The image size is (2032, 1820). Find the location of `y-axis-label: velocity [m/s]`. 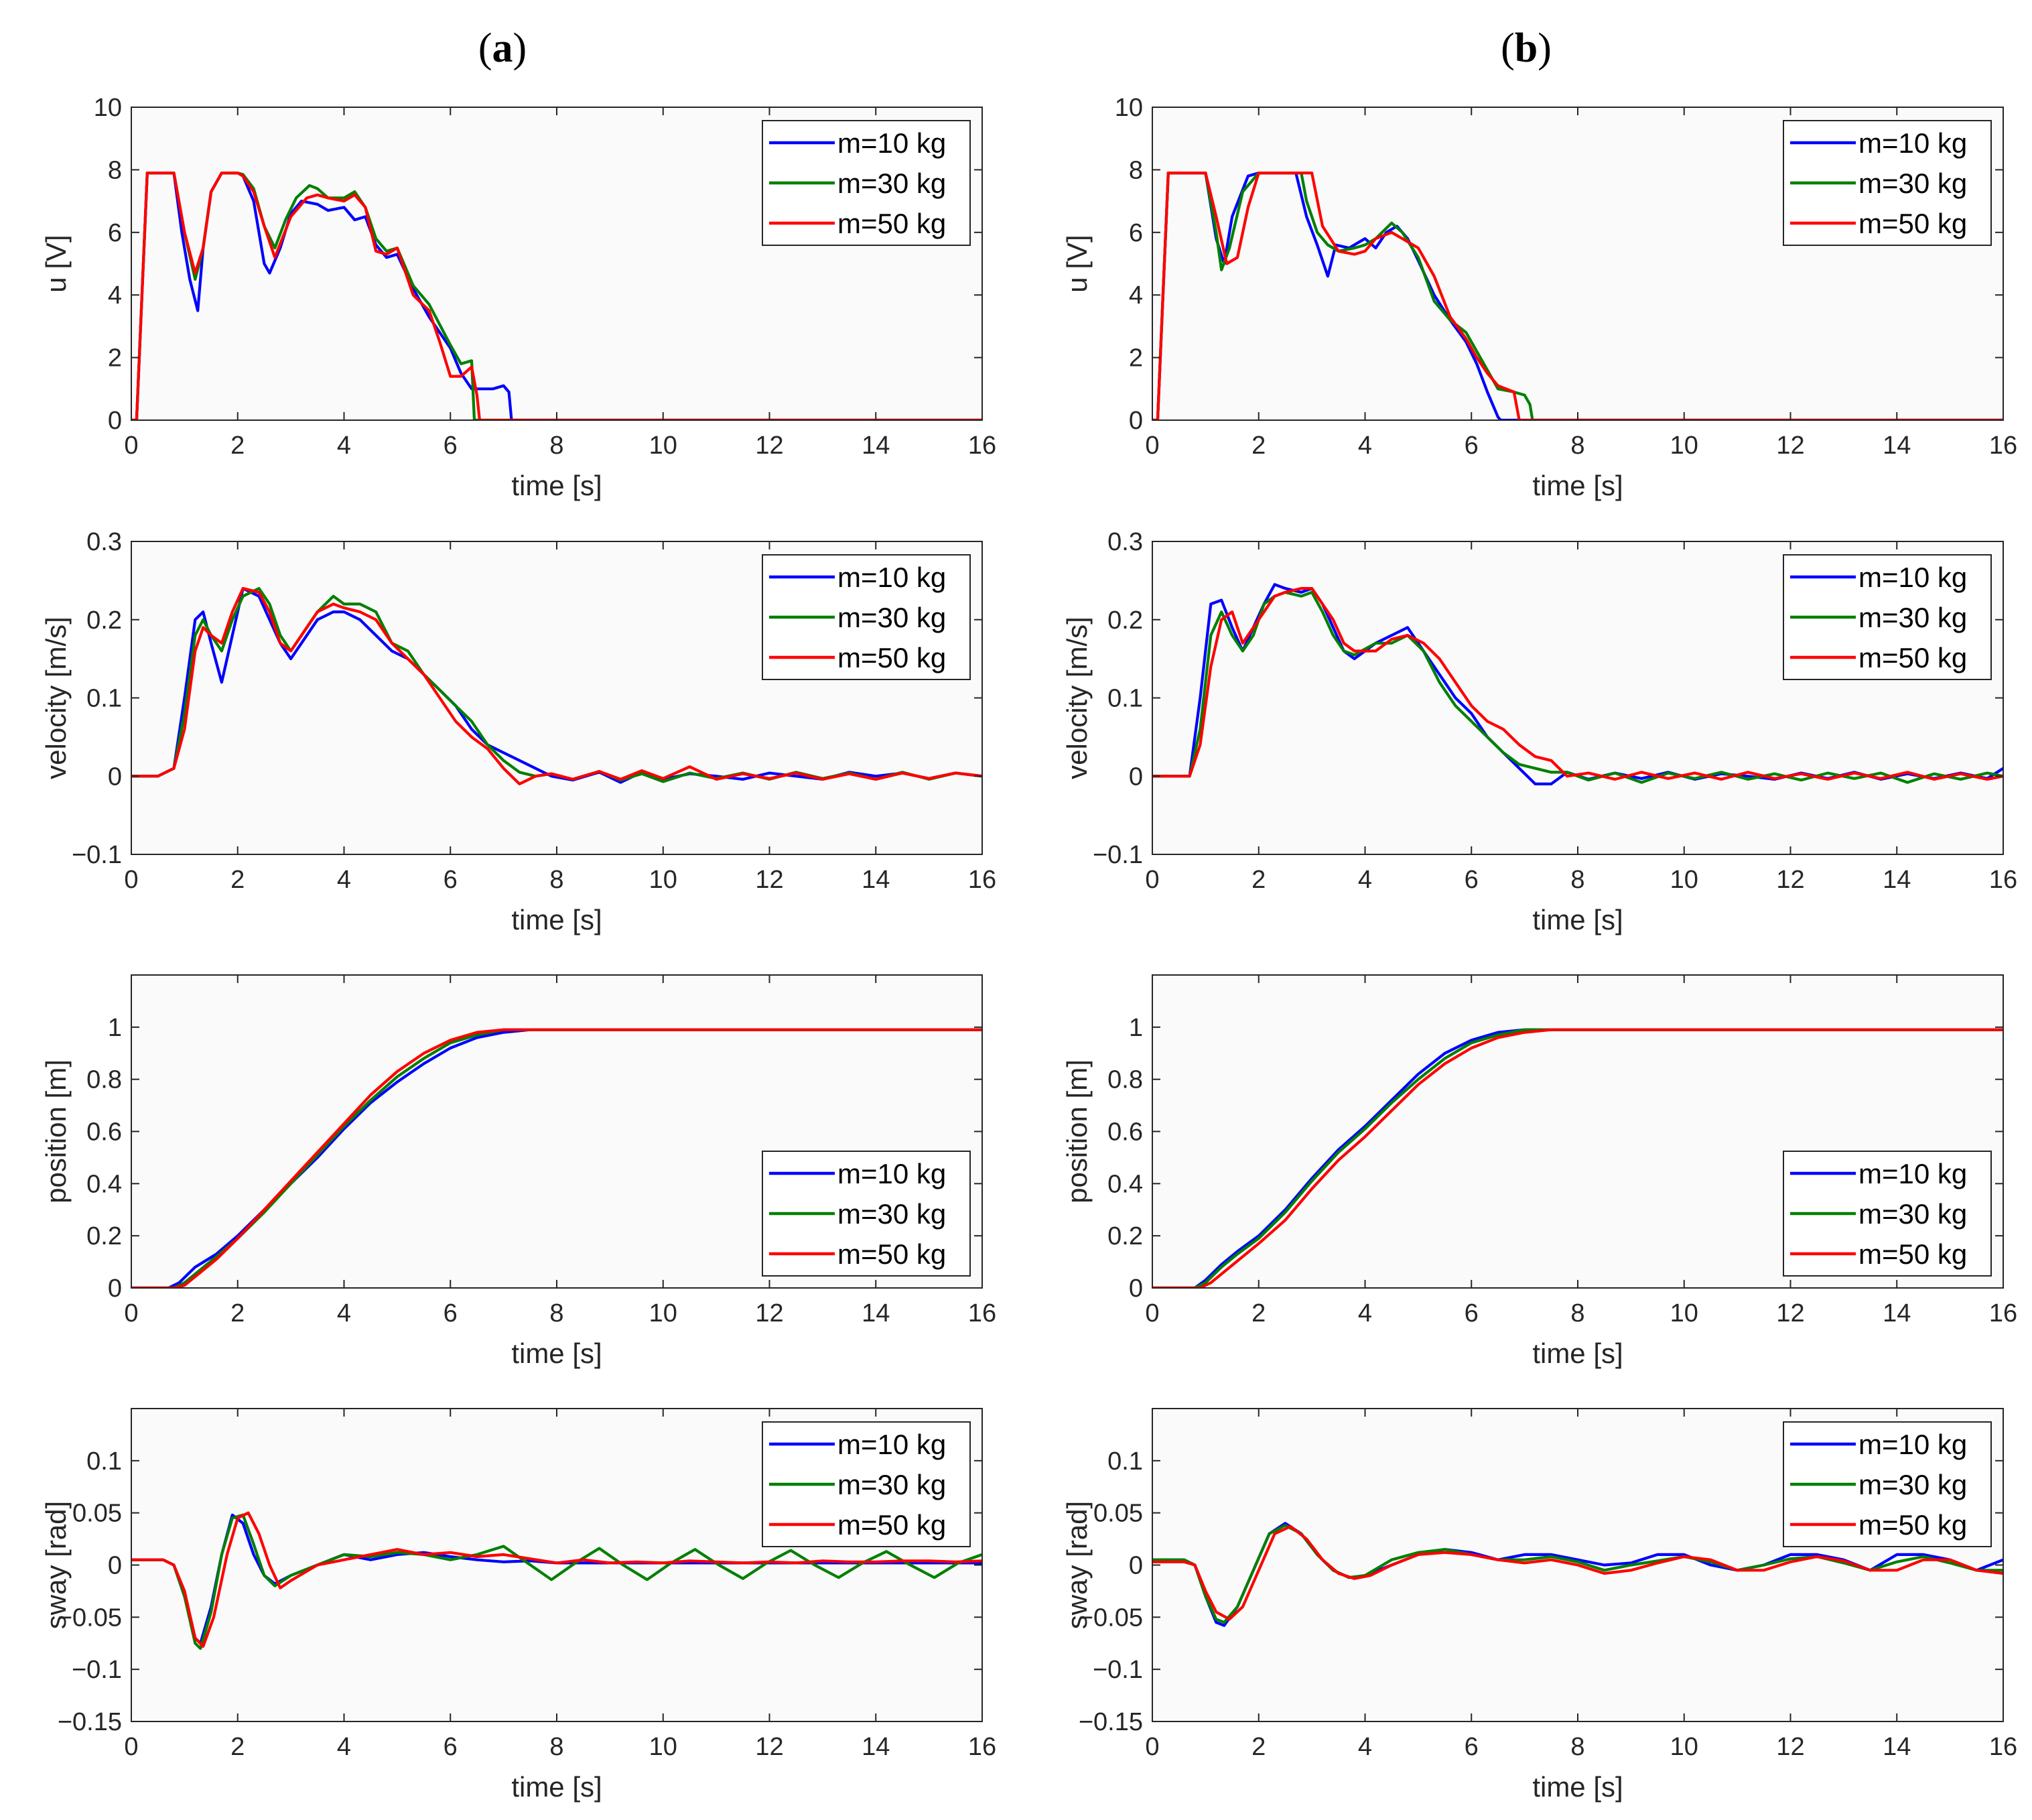

y-axis-label: velocity [m/s] is located at coordinates (56, 697).